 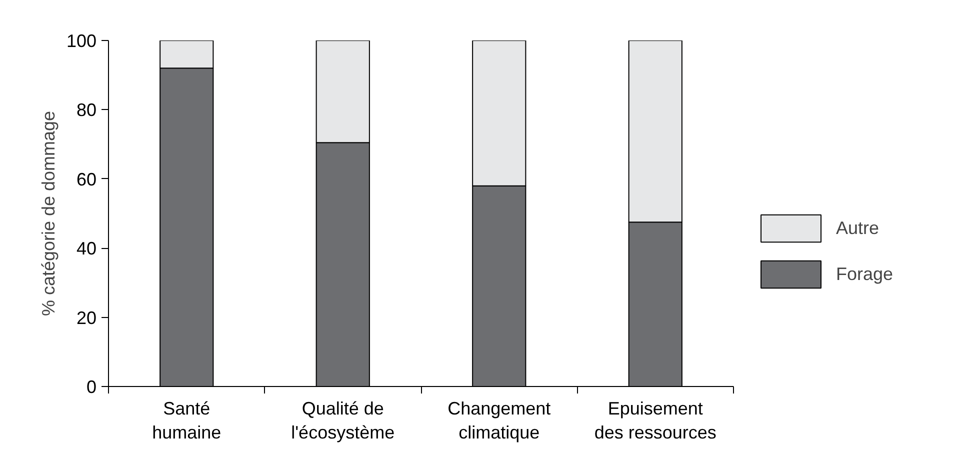 I want to click on x-tick-label: Qualité de l'écosystème, so click(x=343, y=420).